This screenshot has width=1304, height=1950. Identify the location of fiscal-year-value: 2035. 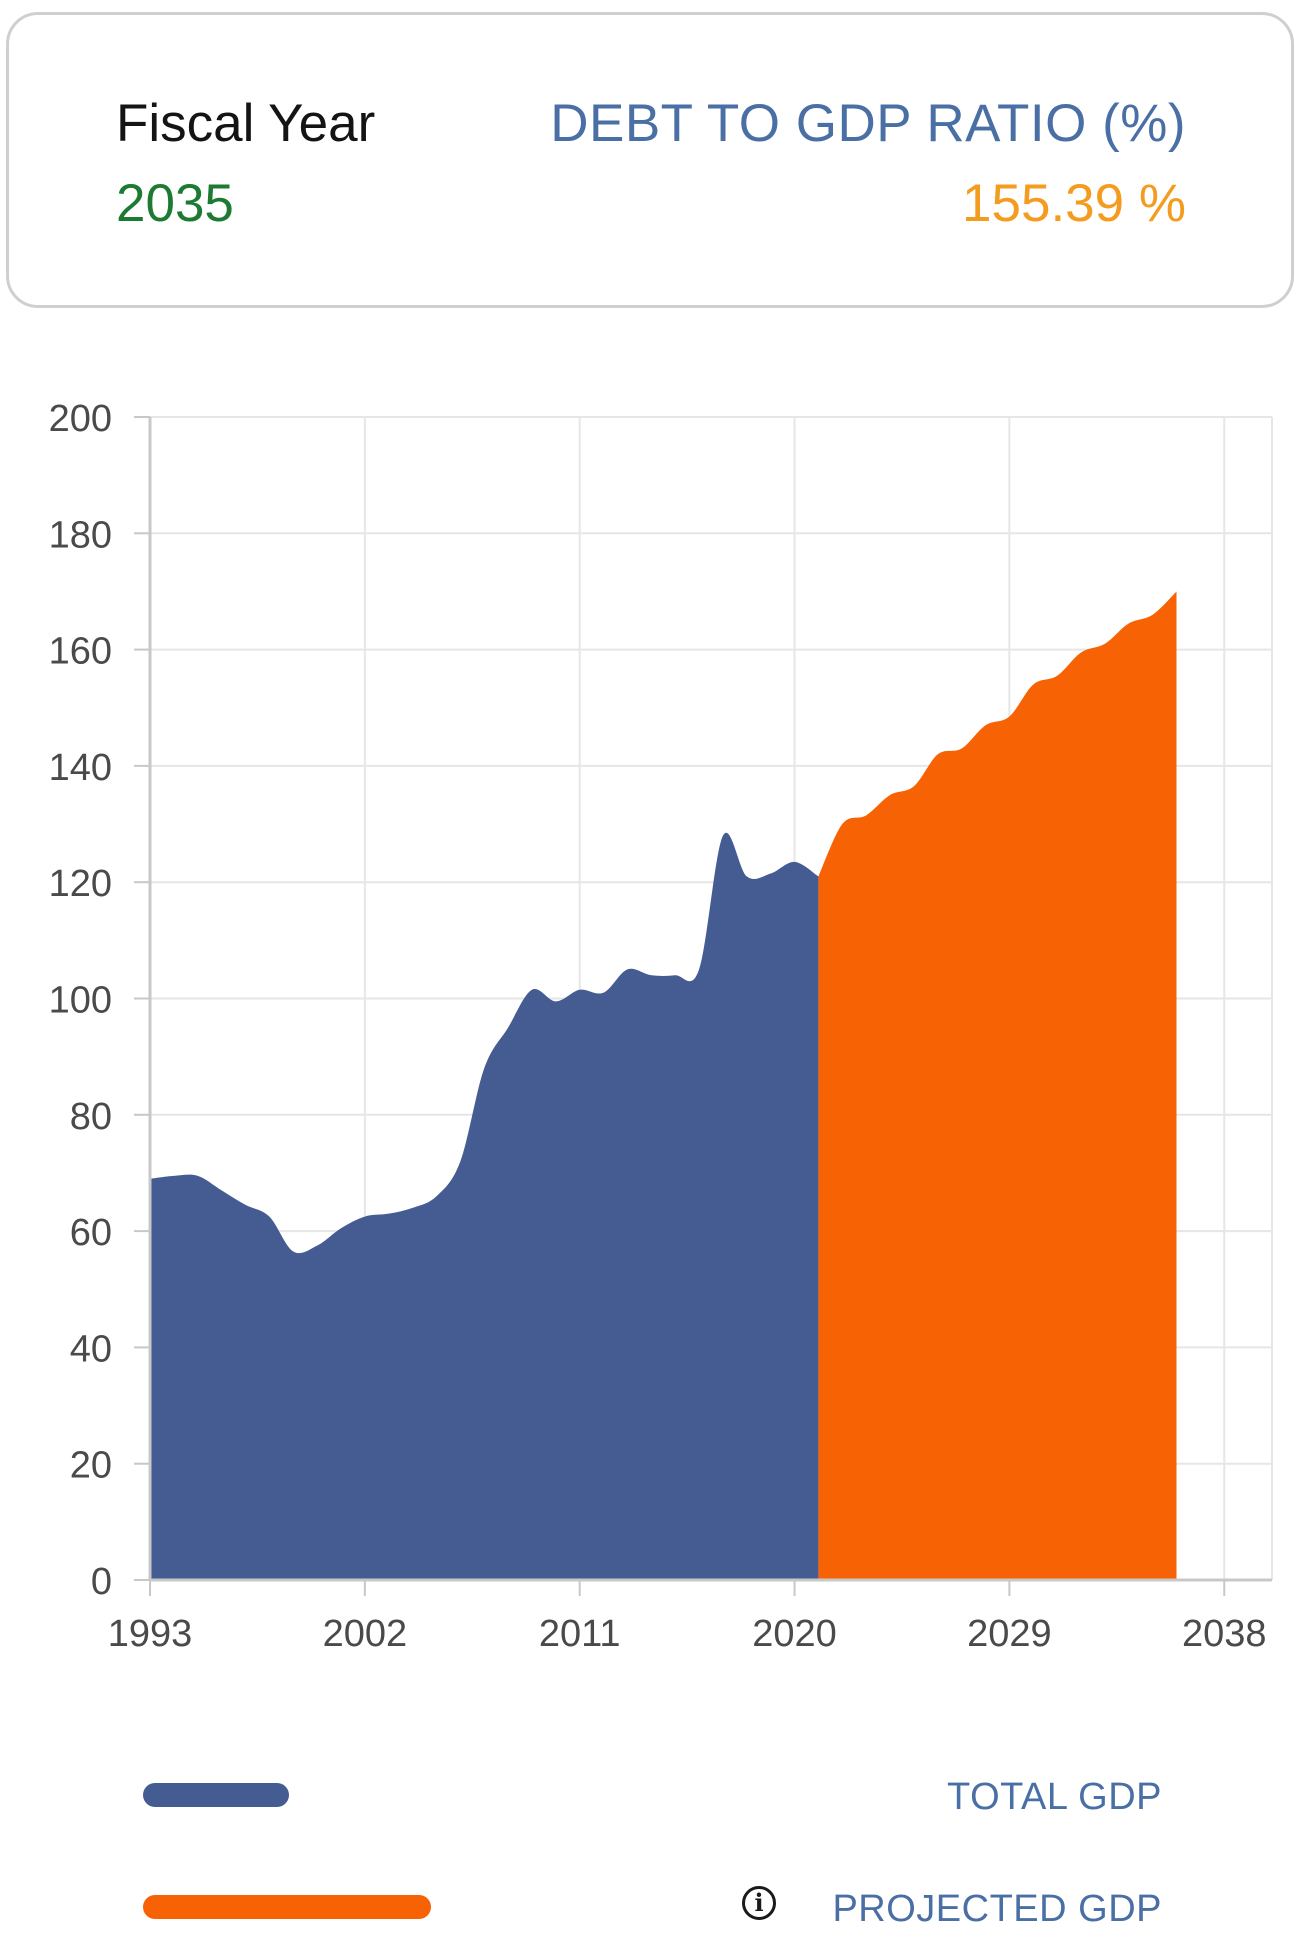
(175, 203).